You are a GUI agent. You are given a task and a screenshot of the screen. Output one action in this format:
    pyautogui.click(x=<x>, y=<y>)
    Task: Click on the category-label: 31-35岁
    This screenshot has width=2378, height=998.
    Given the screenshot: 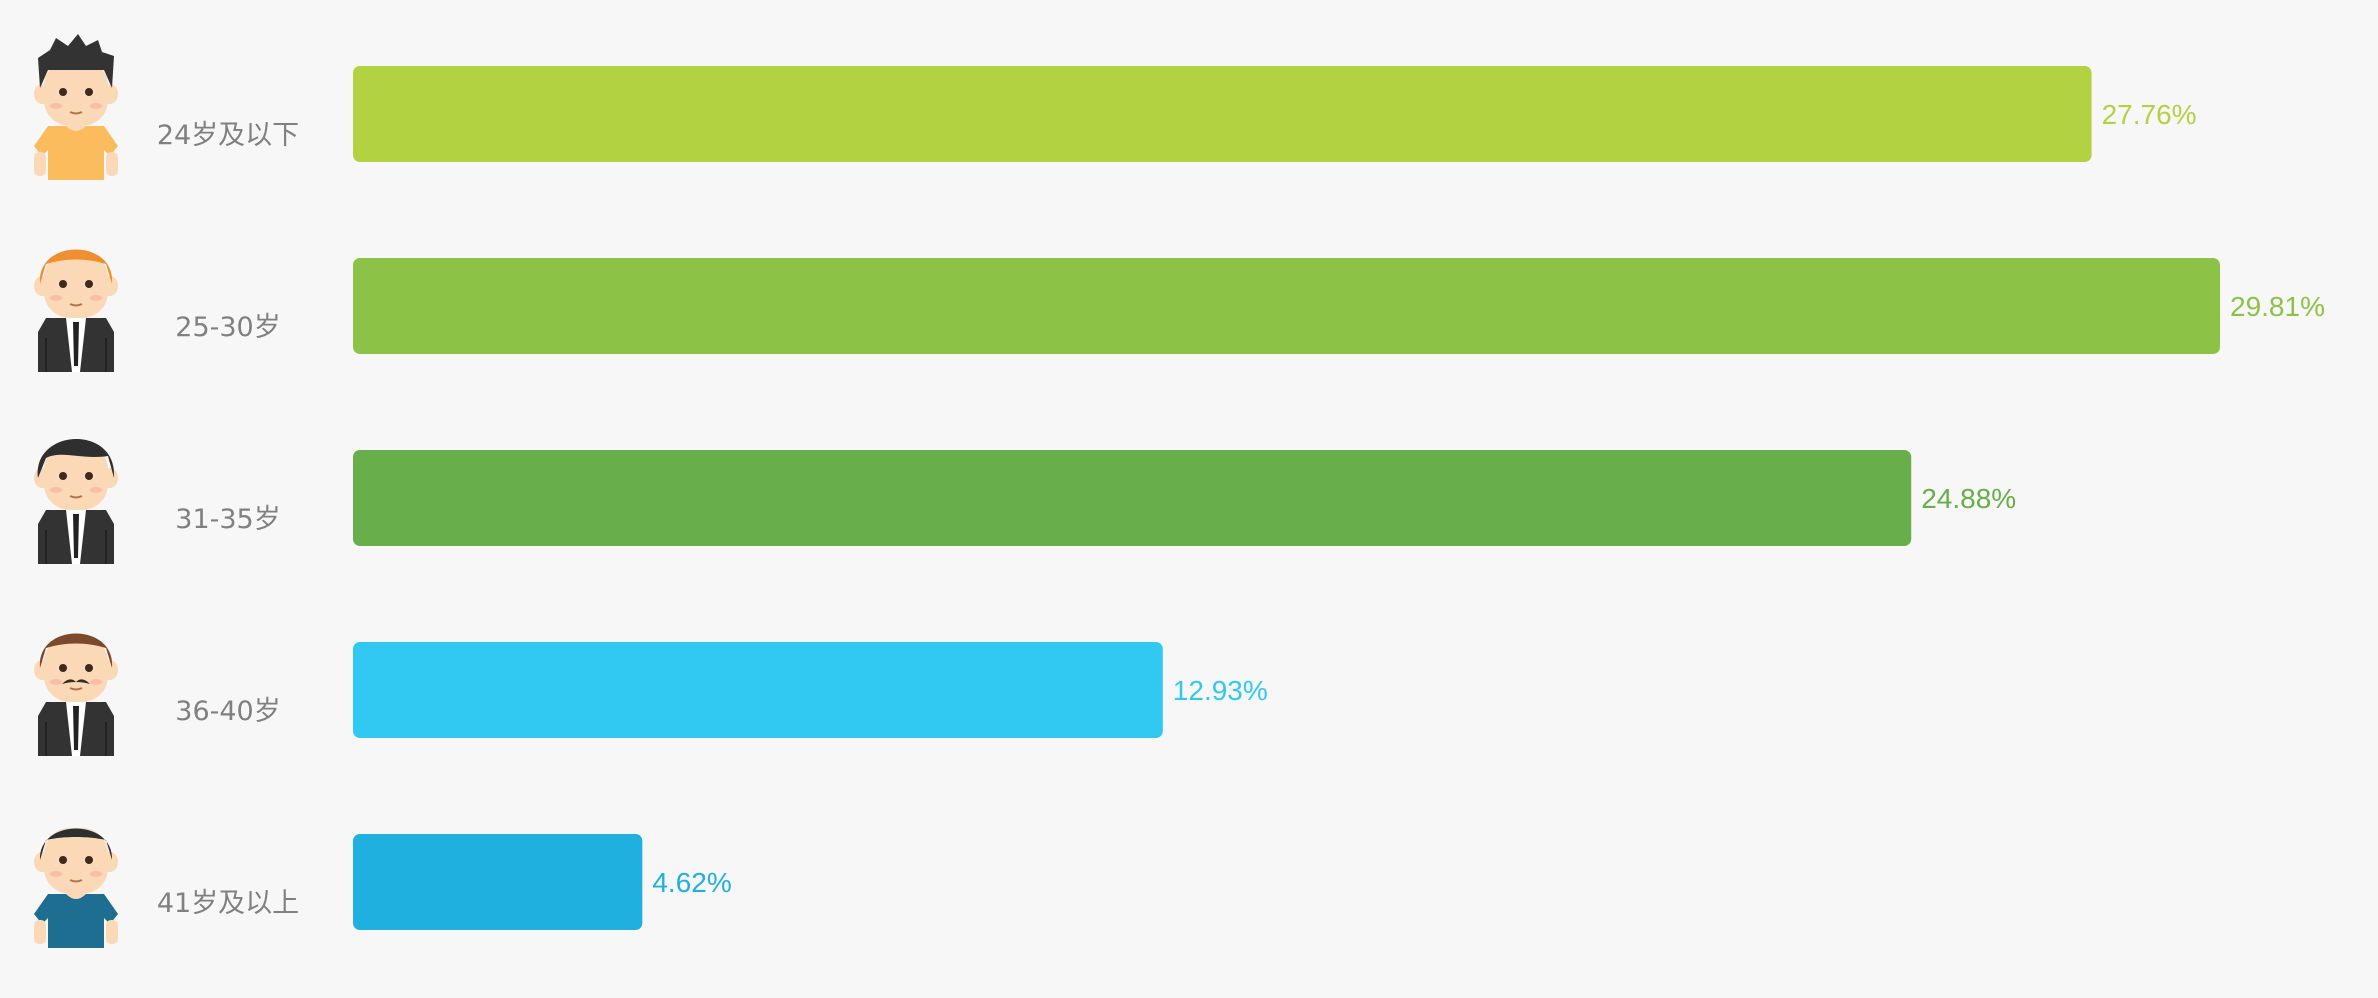 What is the action you would take?
    pyautogui.click(x=227, y=519)
    